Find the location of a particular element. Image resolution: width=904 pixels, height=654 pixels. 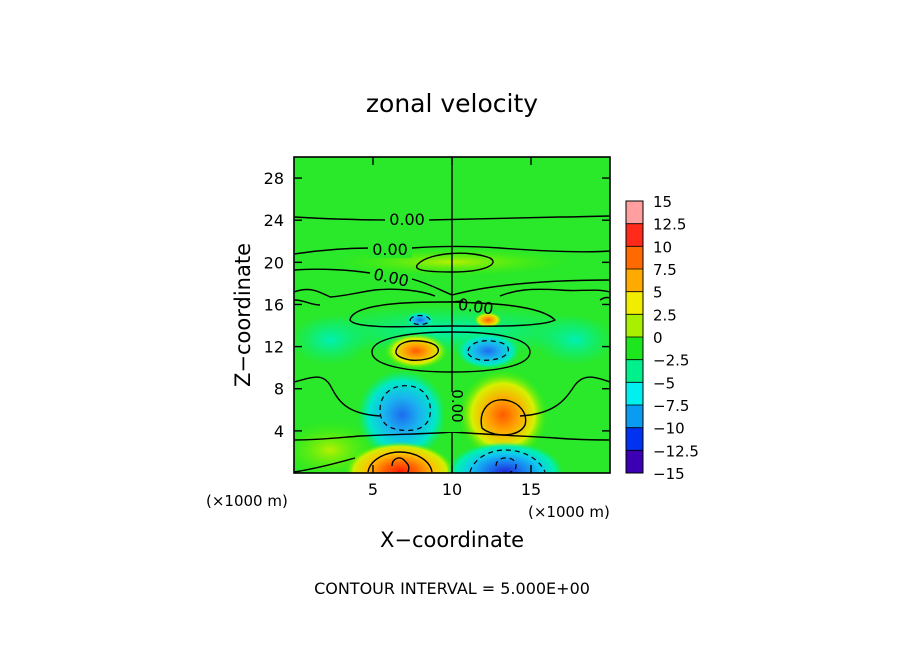

contour-interval-note: CONTOUR INTERVAL = 5.000E+00 is located at coordinates (452, 588).